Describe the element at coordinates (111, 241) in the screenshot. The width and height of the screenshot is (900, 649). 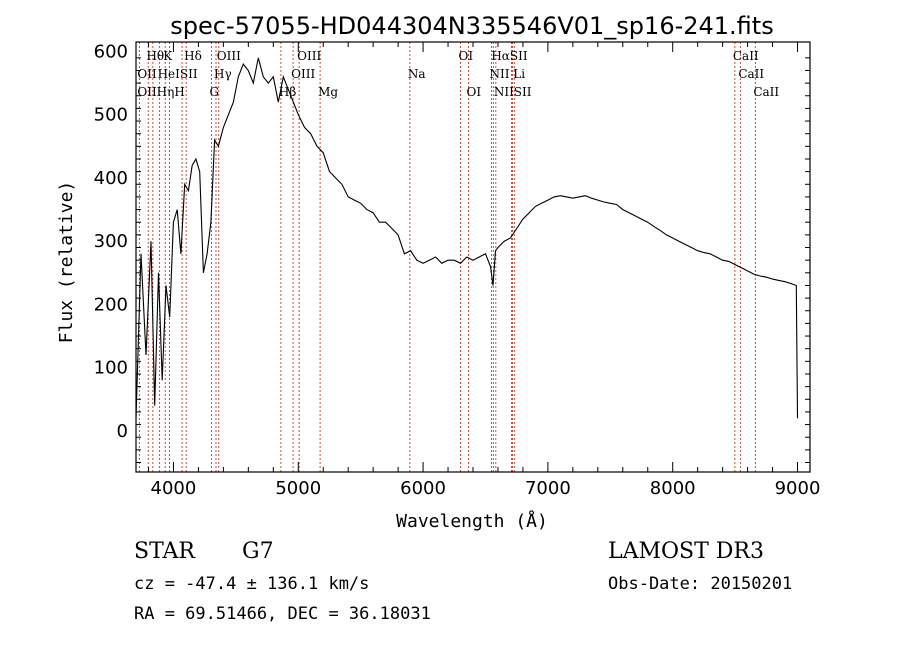
I see `y-tick-label: 300` at that location.